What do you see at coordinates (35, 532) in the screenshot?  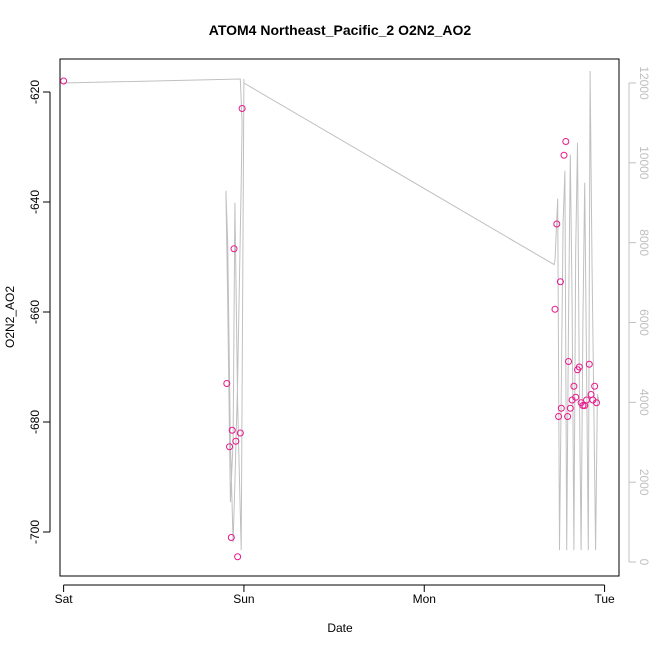 I see `y-tick-label: -700` at bounding box center [35, 532].